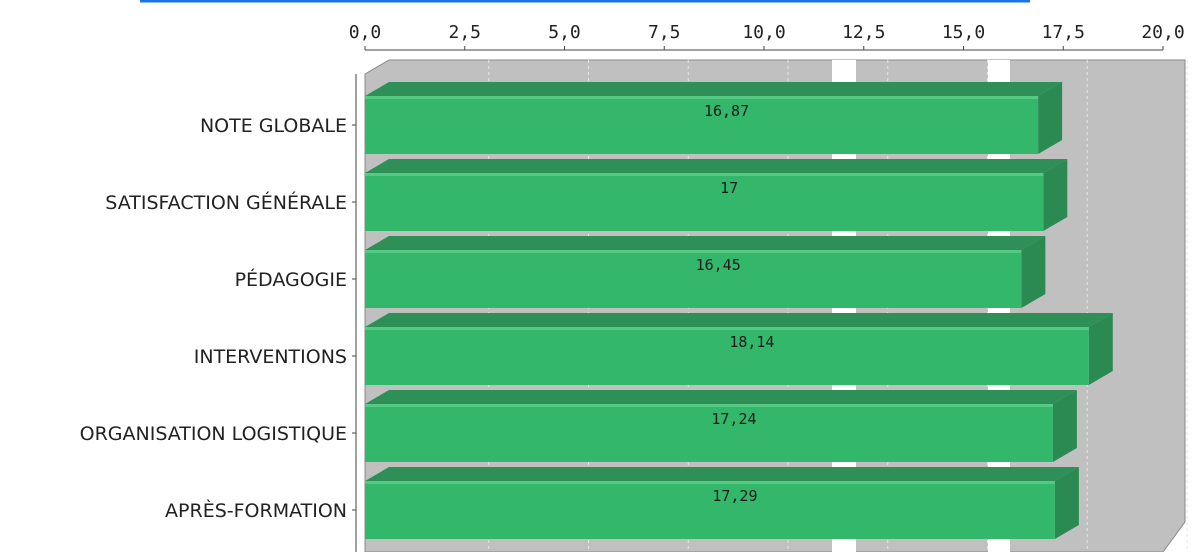 Image resolution: width=1196 pixels, height=552 pixels. What do you see at coordinates (733, 419) in the screenshot?
I see `data-label: 17,24` at bounding box center [733, 419].